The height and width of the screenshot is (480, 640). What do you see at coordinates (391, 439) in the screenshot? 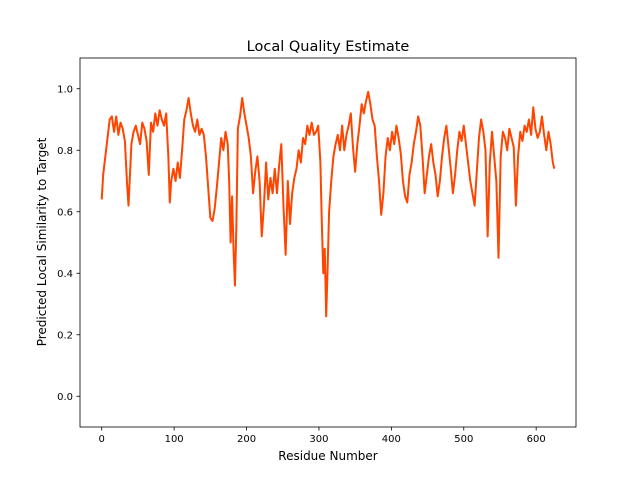
I see `x-tick-label: 400` at bounding box center [391, 439].